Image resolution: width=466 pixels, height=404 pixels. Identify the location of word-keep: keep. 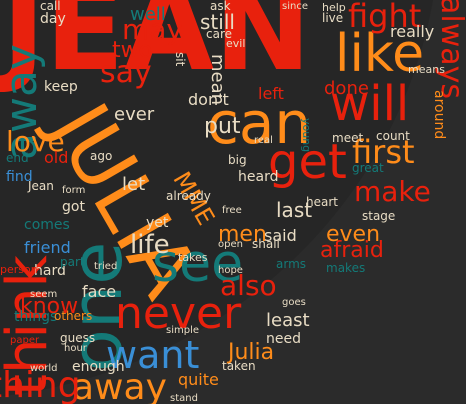
(61, 87).